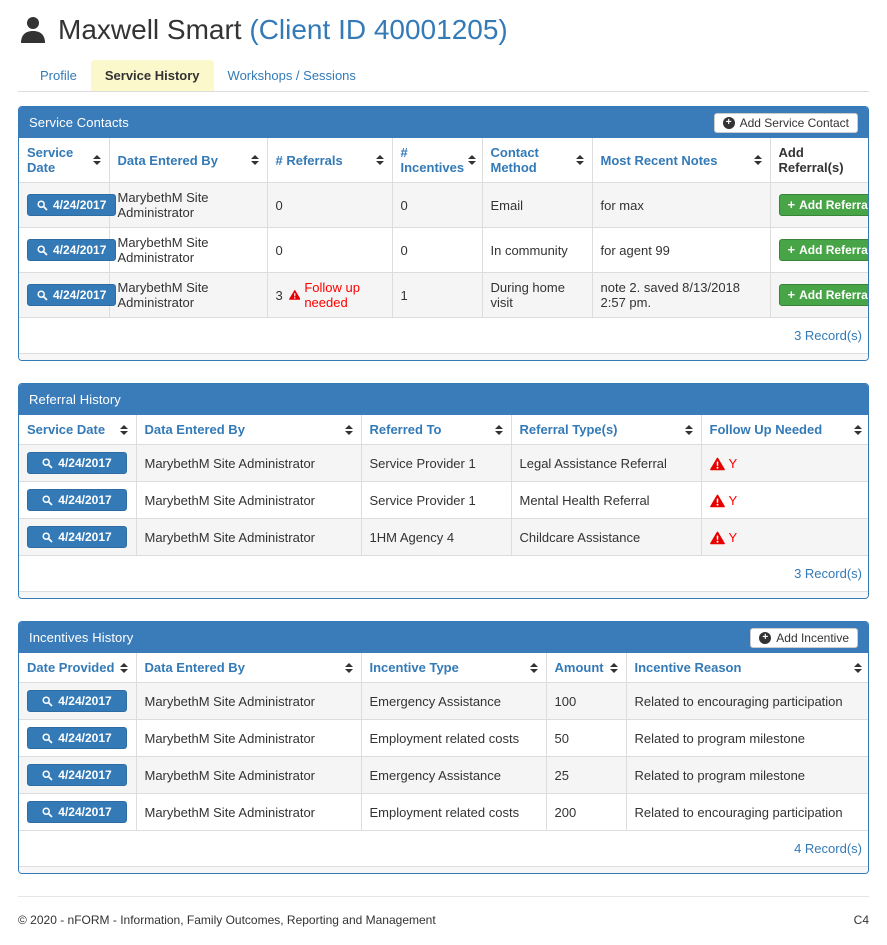 Image resolution: width=887 pixels, height=945 pixels. What do you see at coordinates (681, 205) in the screenshot?
I see `notes-cell: for max` at bounding box center [681, 205].